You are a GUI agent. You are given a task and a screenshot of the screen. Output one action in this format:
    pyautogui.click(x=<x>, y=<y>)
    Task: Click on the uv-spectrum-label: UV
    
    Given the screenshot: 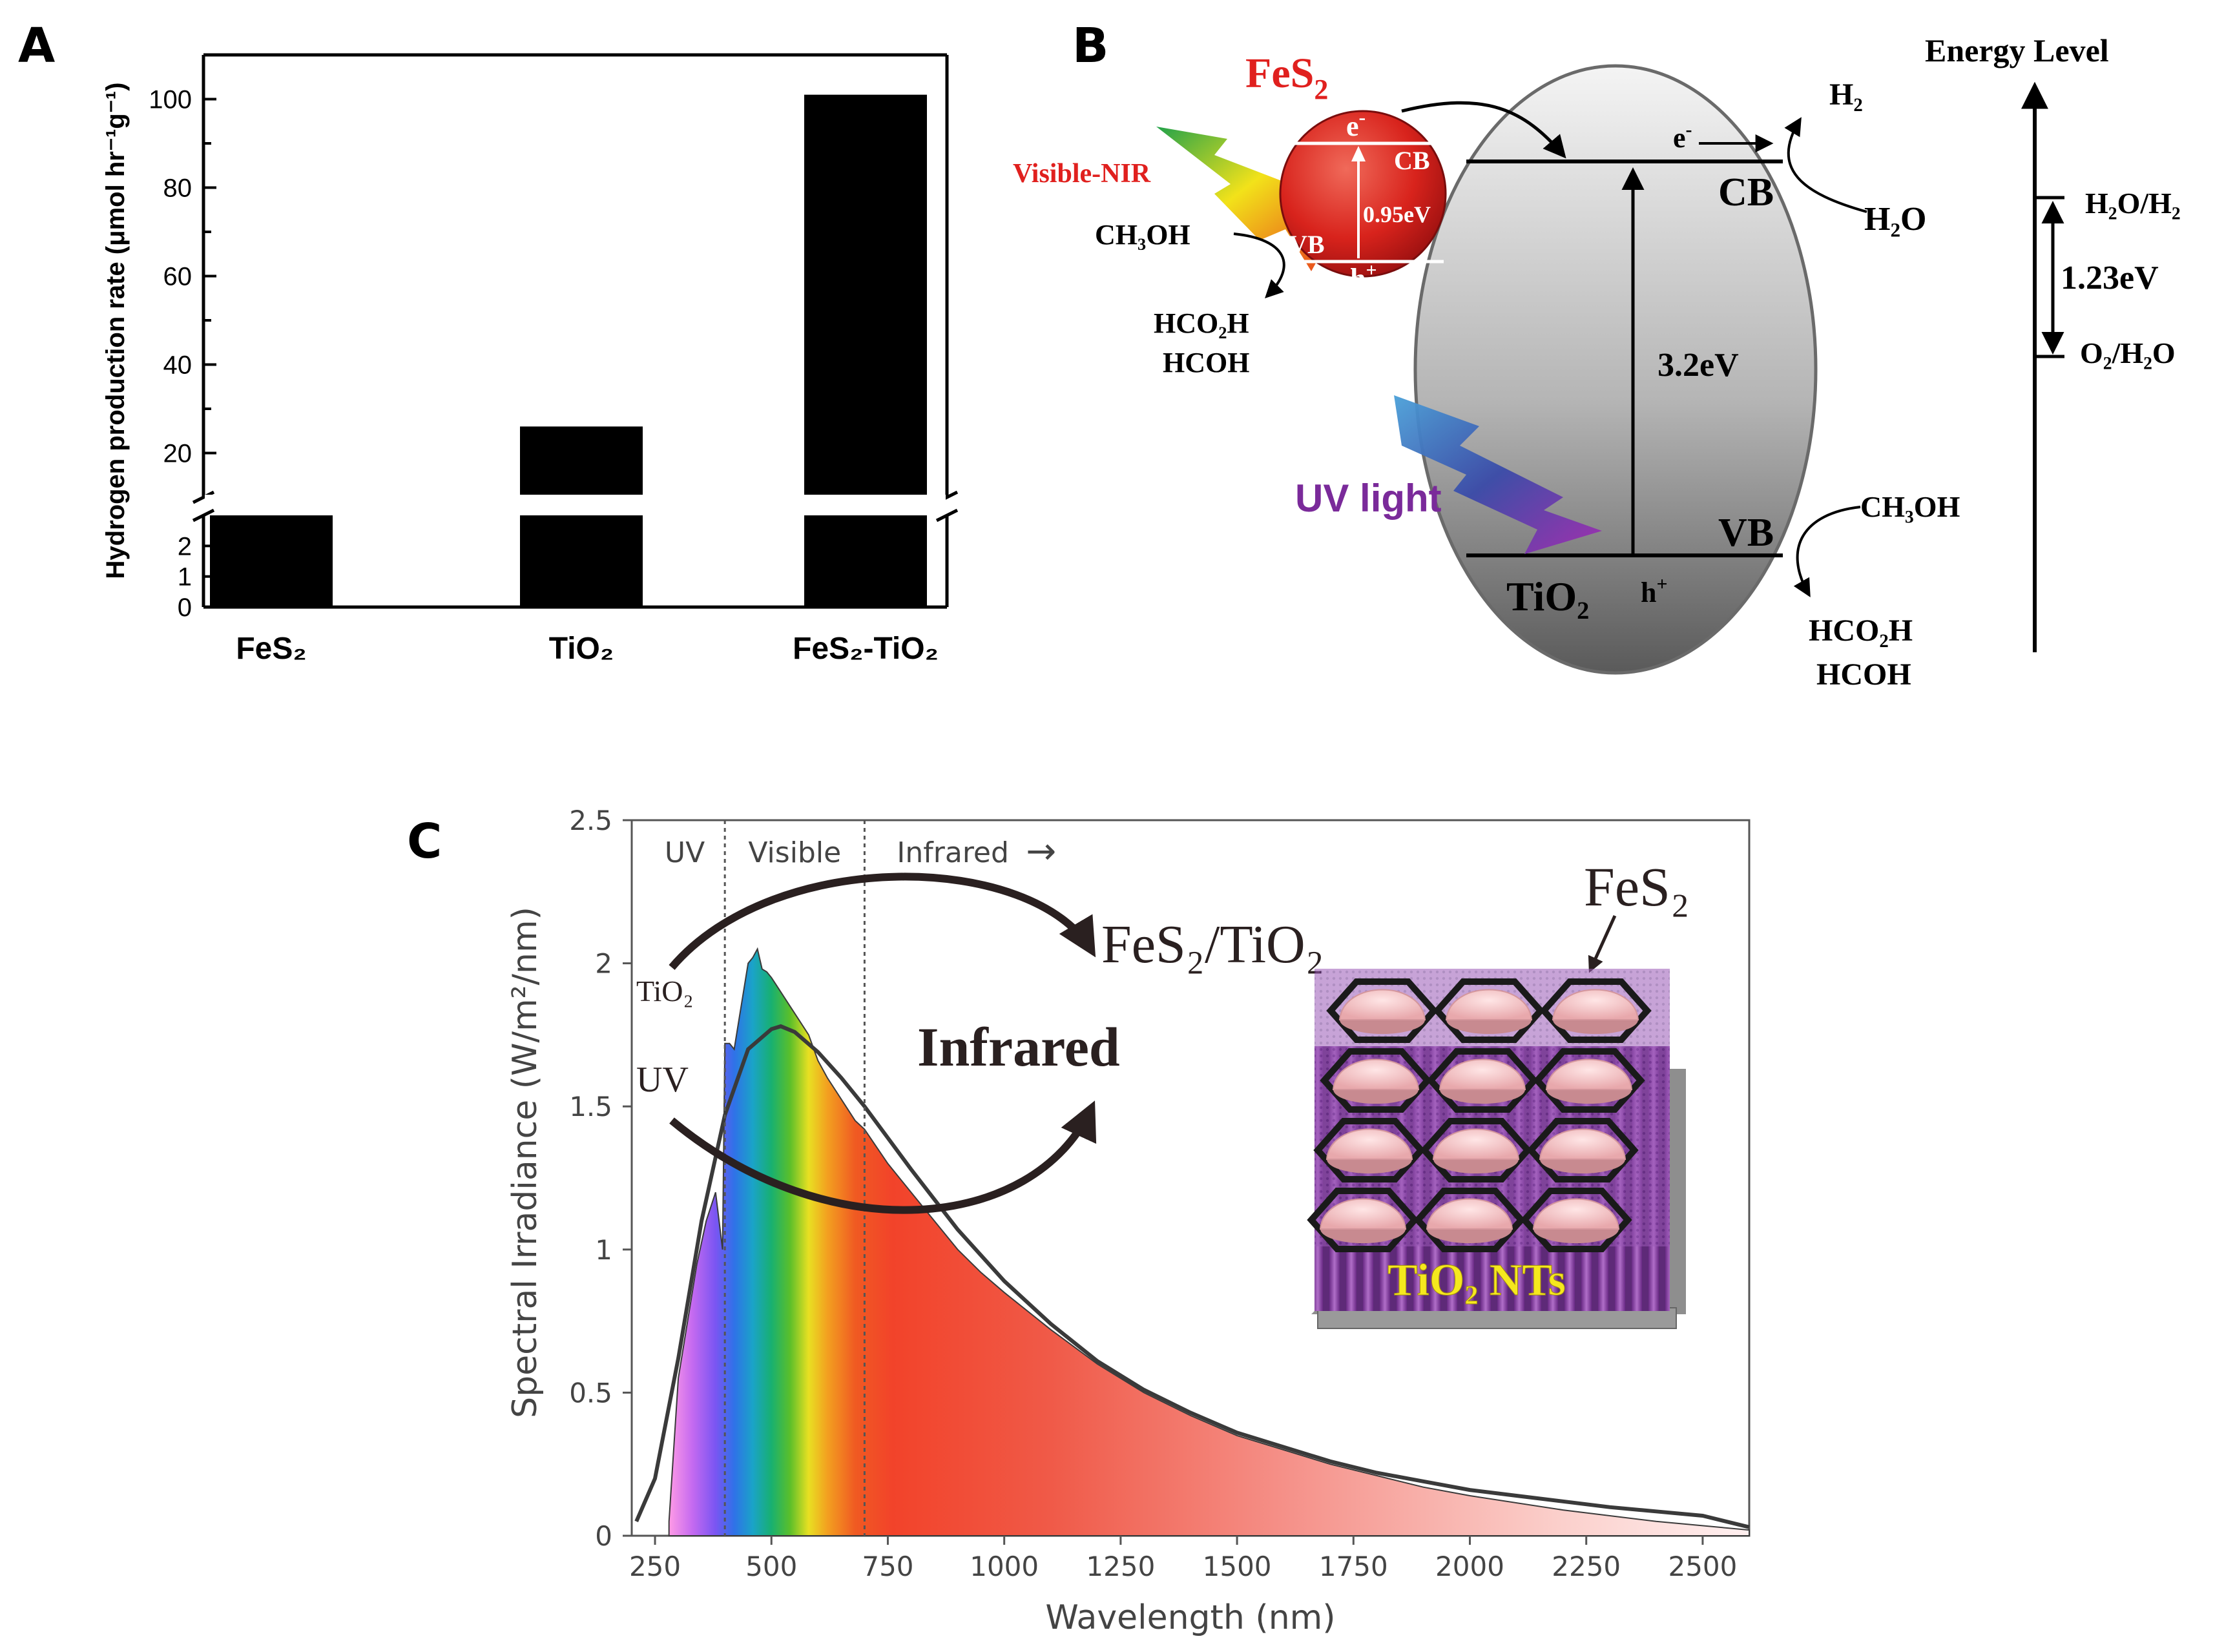 What is the action you would take?
    pyautogui.click(x=662, y=1080)
    